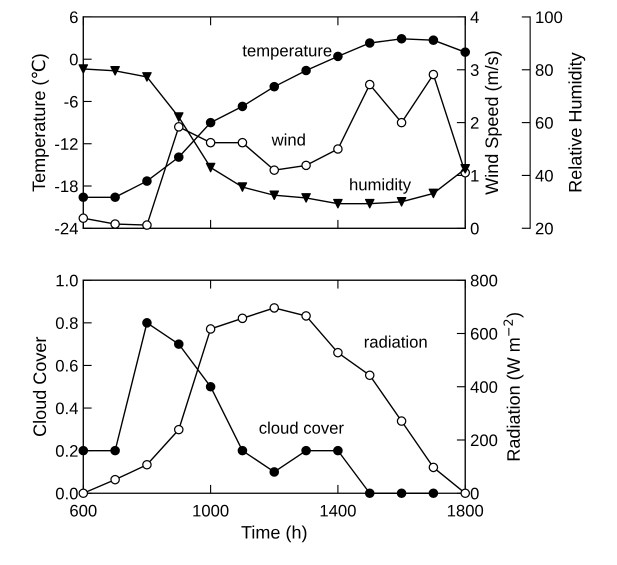 The height and width of the screenshot is (565, 617). What do you see at coordinates (67, 408) in the screenshot?
I see `y-tick-label: 0.4` at bounding box center [67, 408].